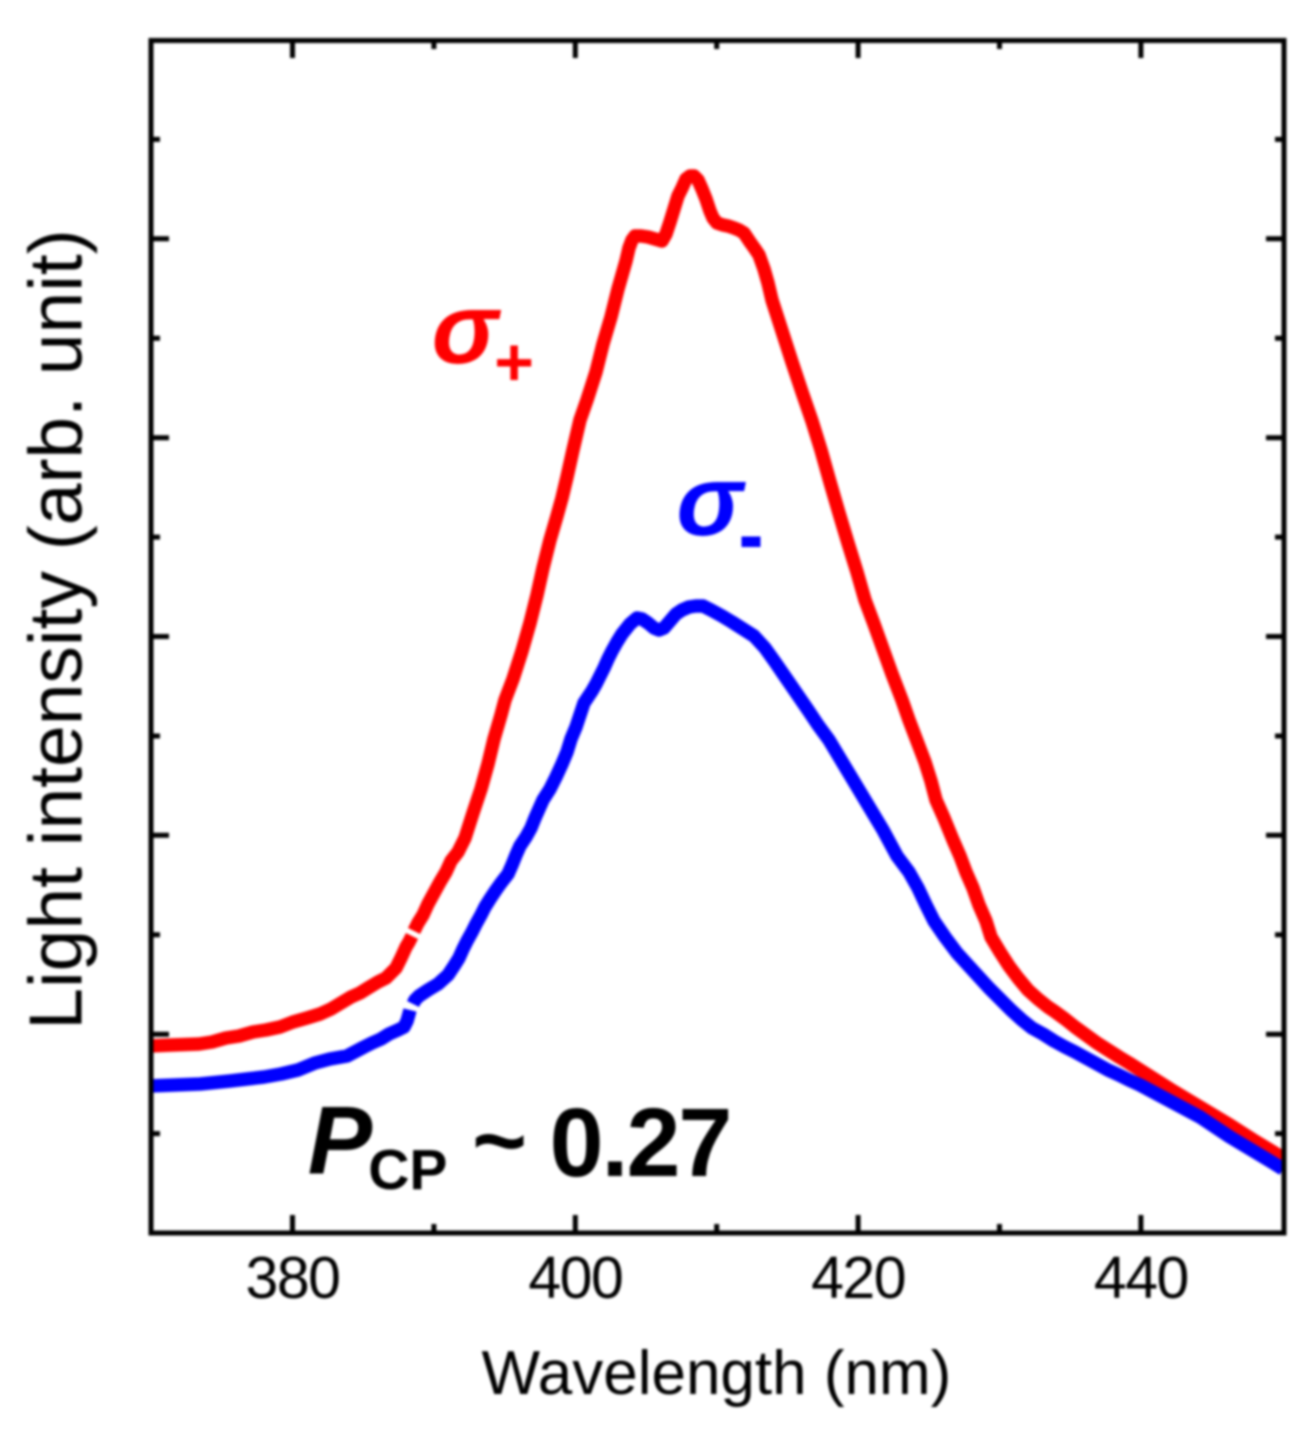 This screenshot has width=1299, height=1448. I want to click on svg-text: Light intensity (arb. unit), so click(56, 629).